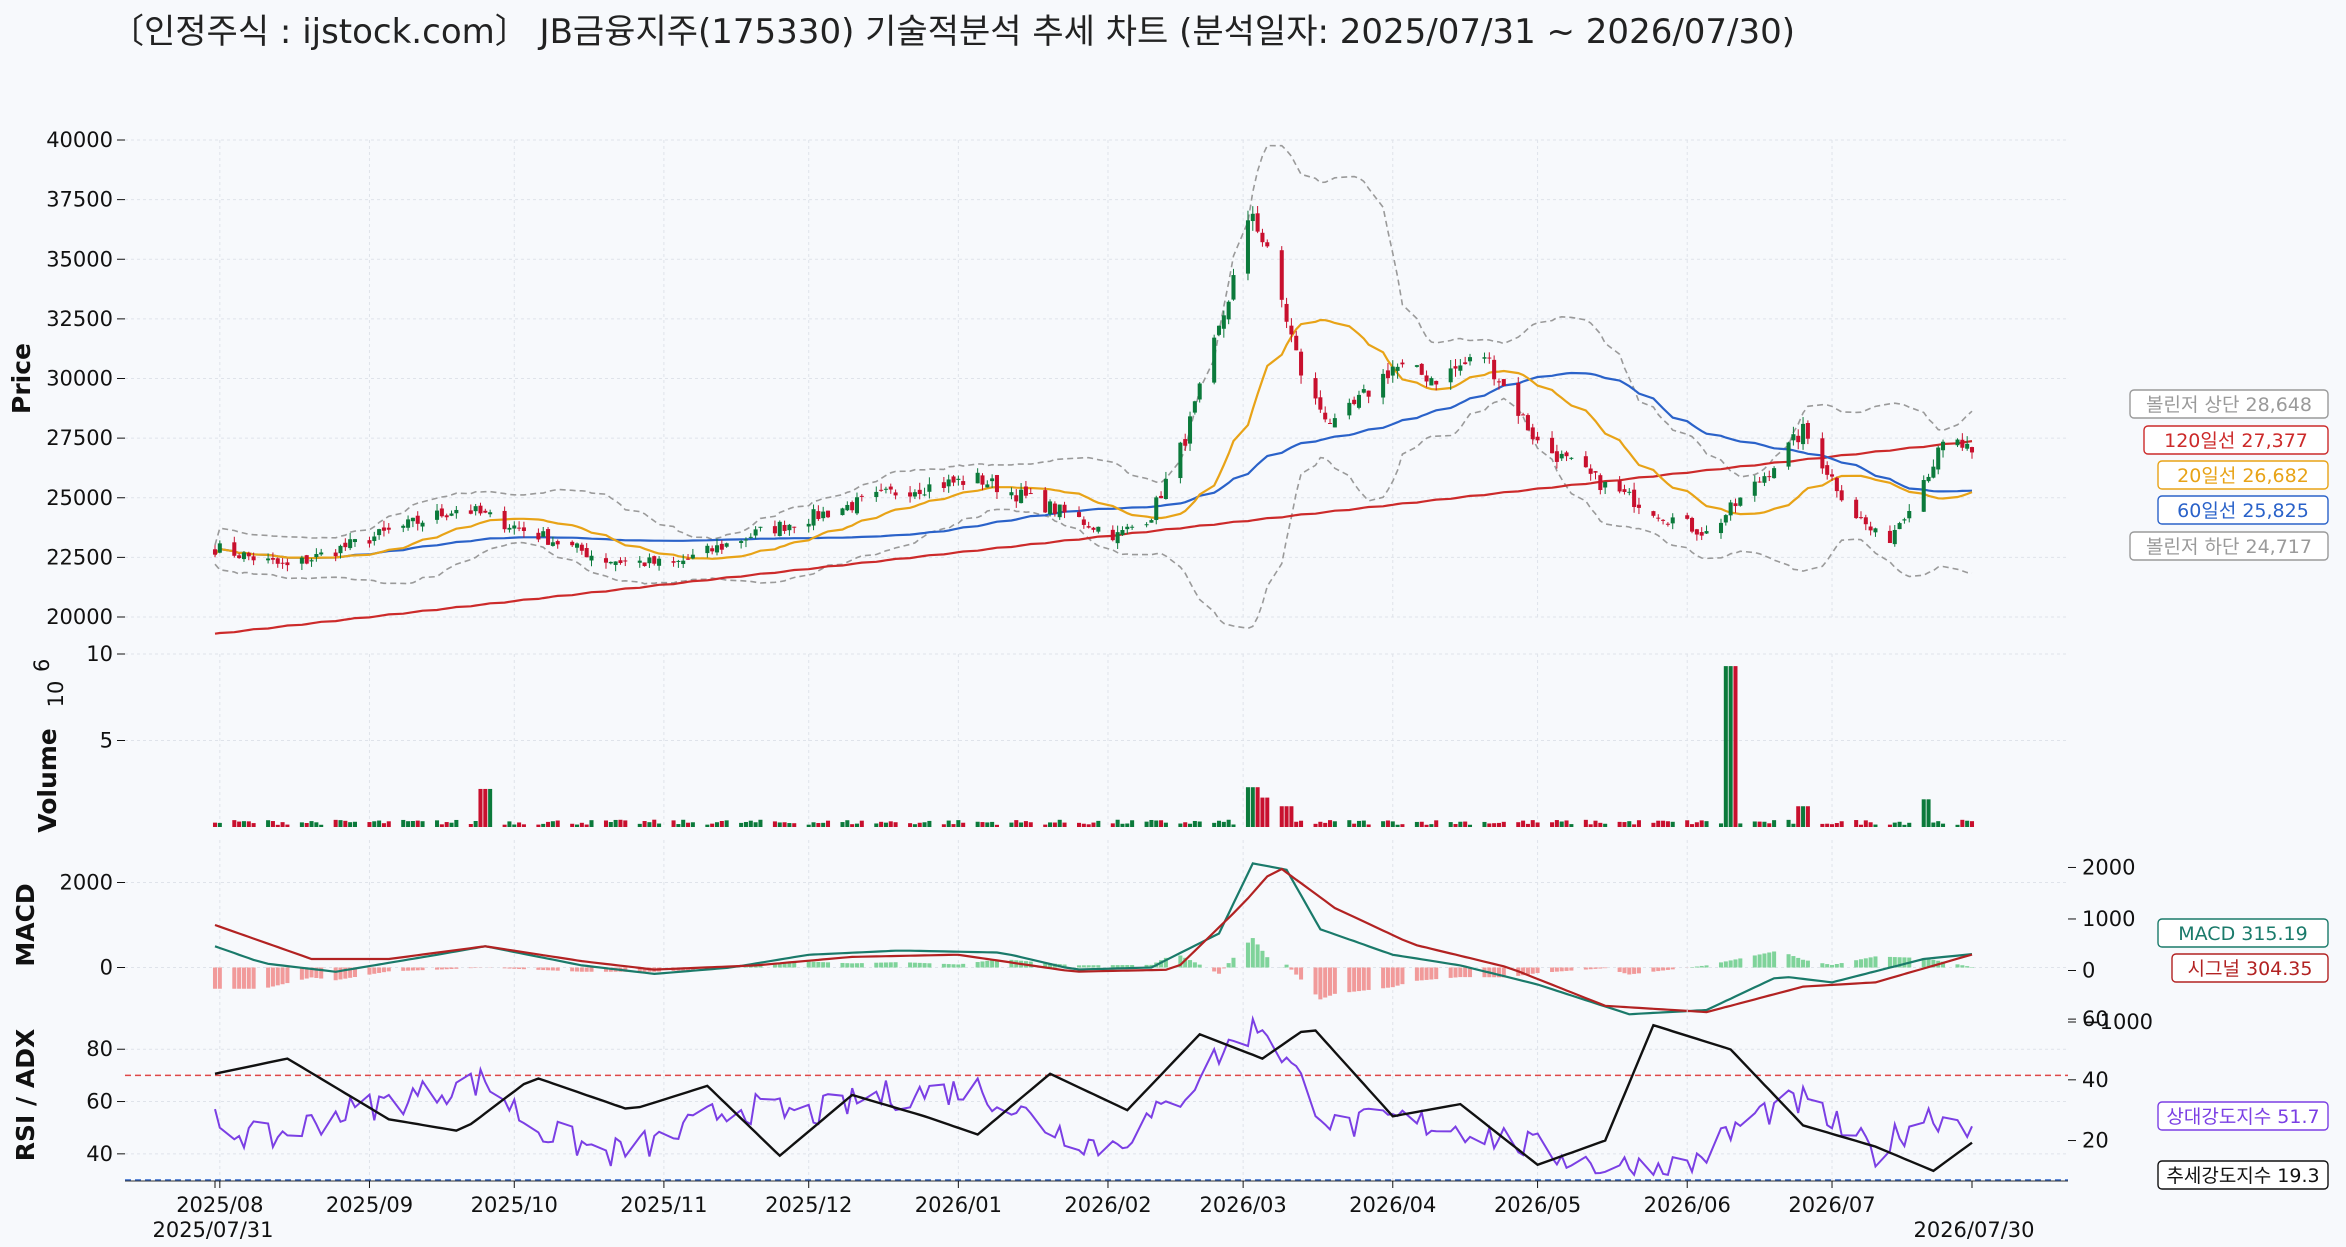 This screenshot has width=2346, height=1247. What do you see at coordinates (86, 883) in the screenshot?
I see `macd-tick-label: 2000` at bounding box center [86, 883].